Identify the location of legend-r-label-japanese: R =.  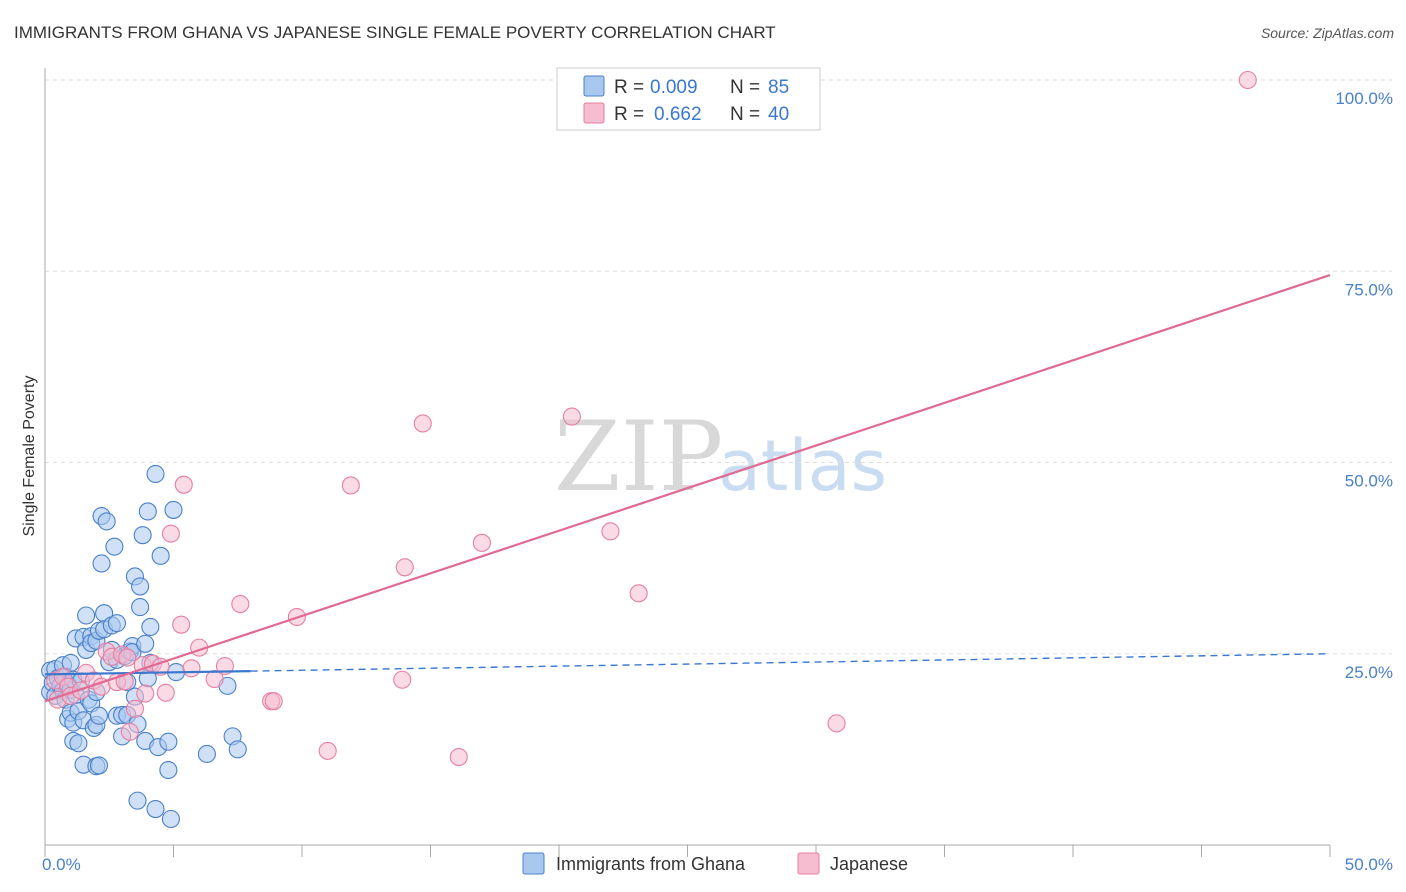
(629, 114).